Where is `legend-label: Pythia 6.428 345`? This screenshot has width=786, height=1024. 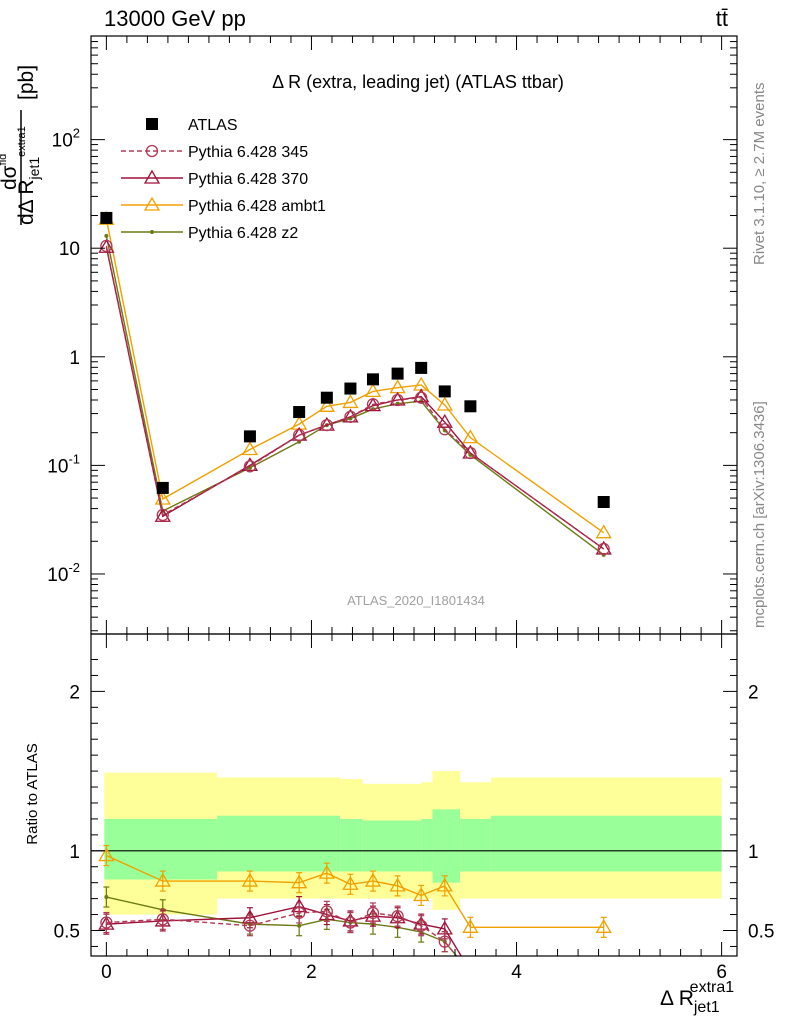 legend-label: Pythia 6.428 345 is located at coordinates (248, 152).